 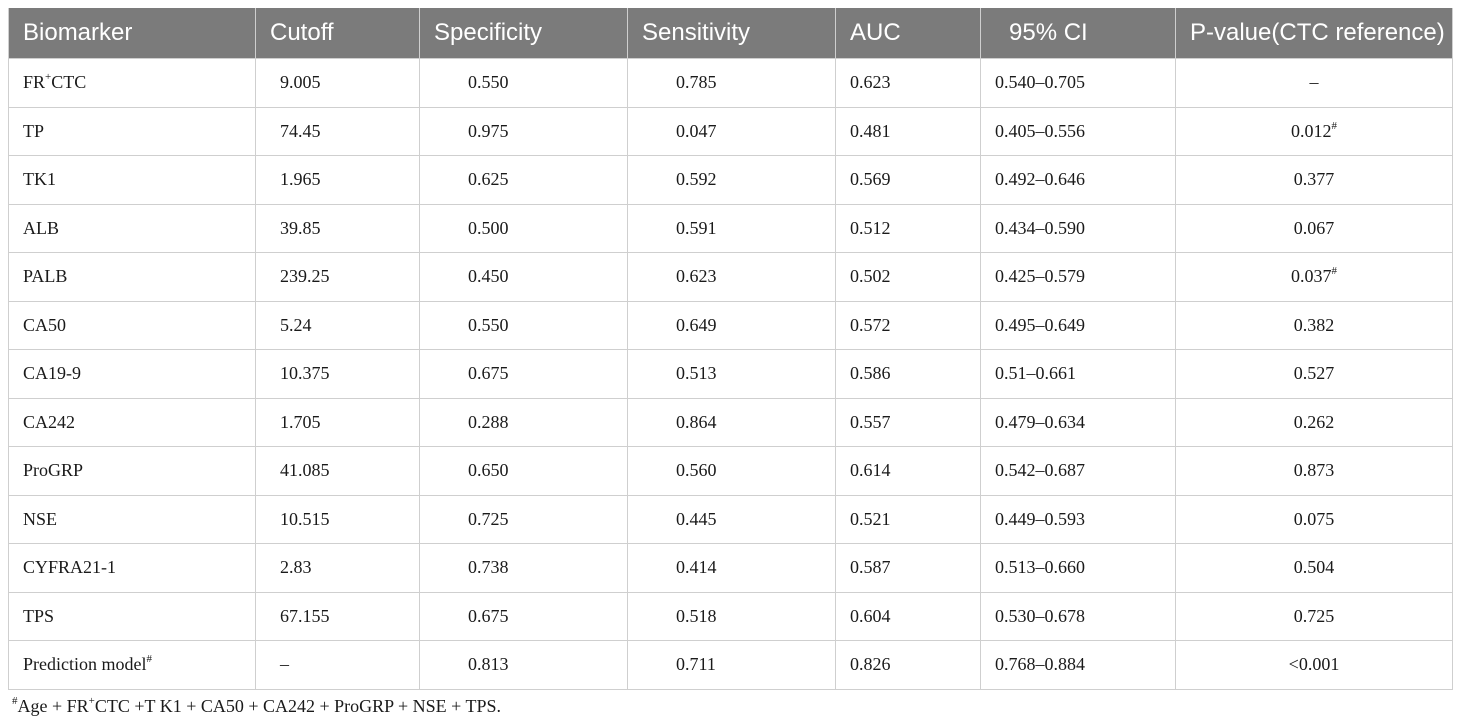 I want to click on cell-sensitivity: 0.623, so click(x=731, y=277).